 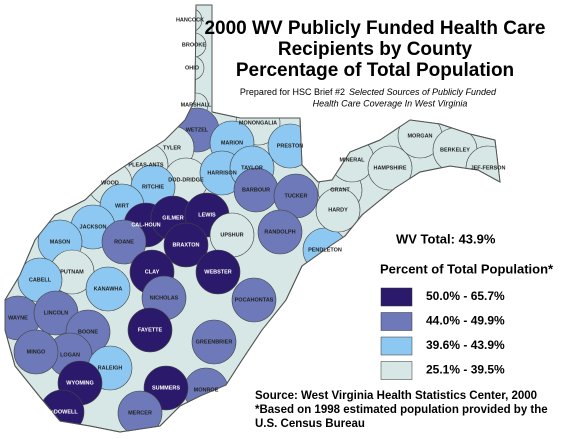 What do you see at coordinates (374, 28) in the screenshot?
I see `map-title: 2000 WV Publicly Funded Health Care` at bounding box center [374, 28].